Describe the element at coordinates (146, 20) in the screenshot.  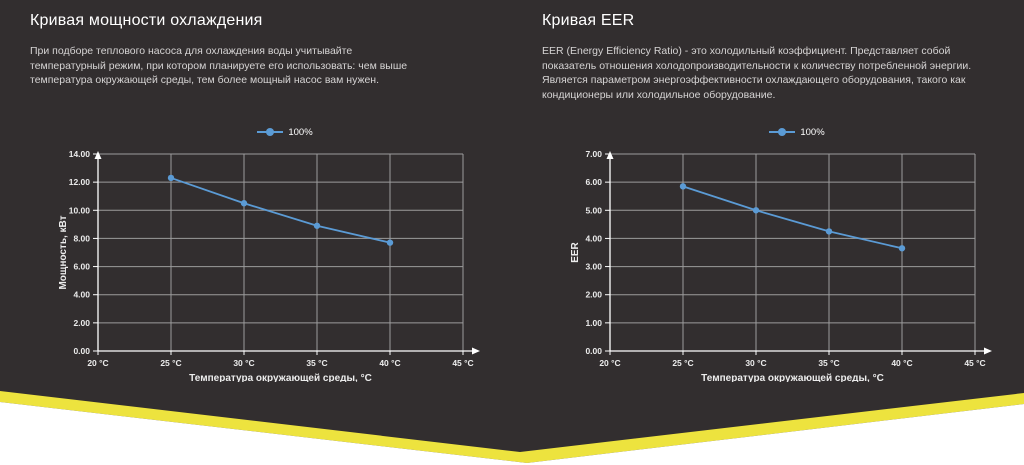
I see `section-title: Кривая мощности охлаждения` at that location.